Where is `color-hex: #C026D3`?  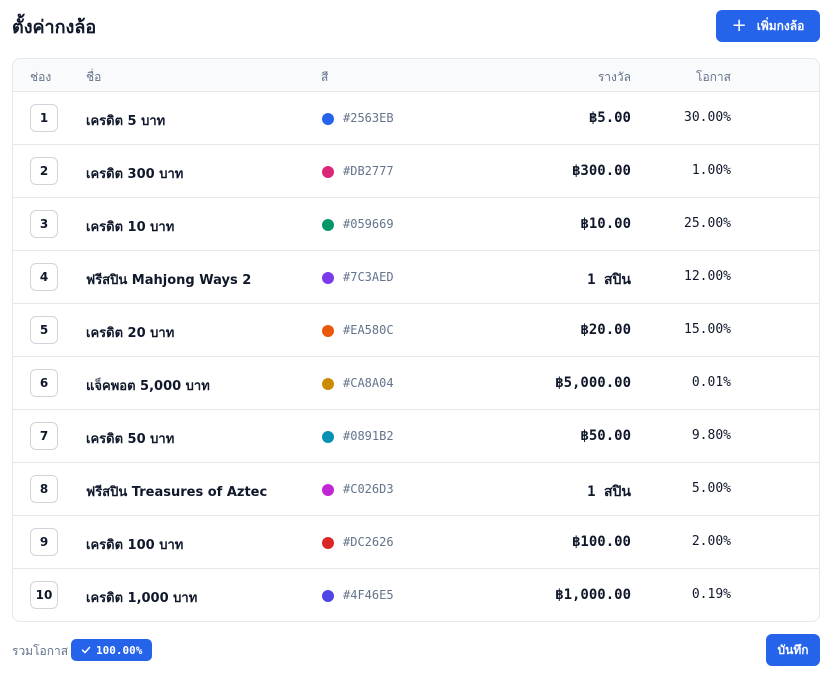 color-hex: #C026D3 is located at coordinates (368, 489).